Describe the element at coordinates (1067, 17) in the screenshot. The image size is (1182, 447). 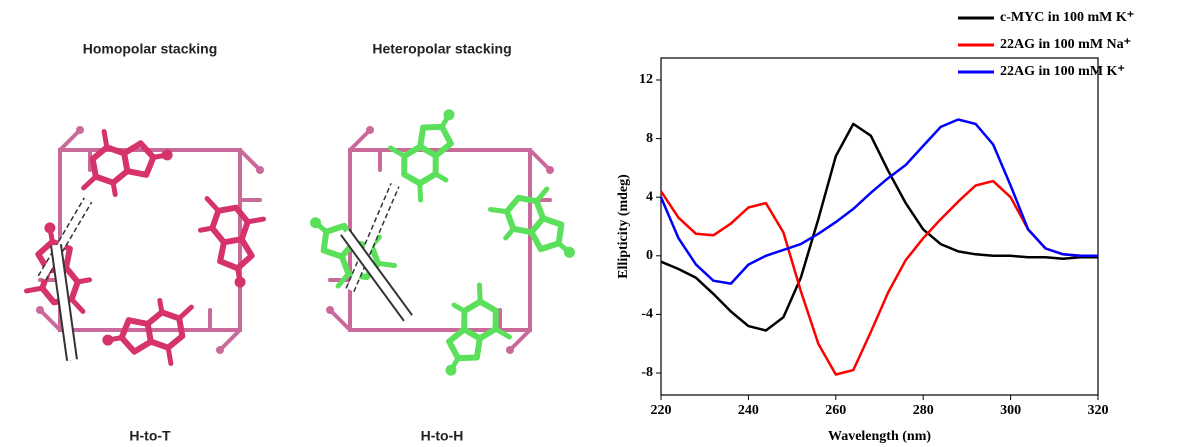
I see `legend-label: c-MYC in 100 mM K⁺` at that location.